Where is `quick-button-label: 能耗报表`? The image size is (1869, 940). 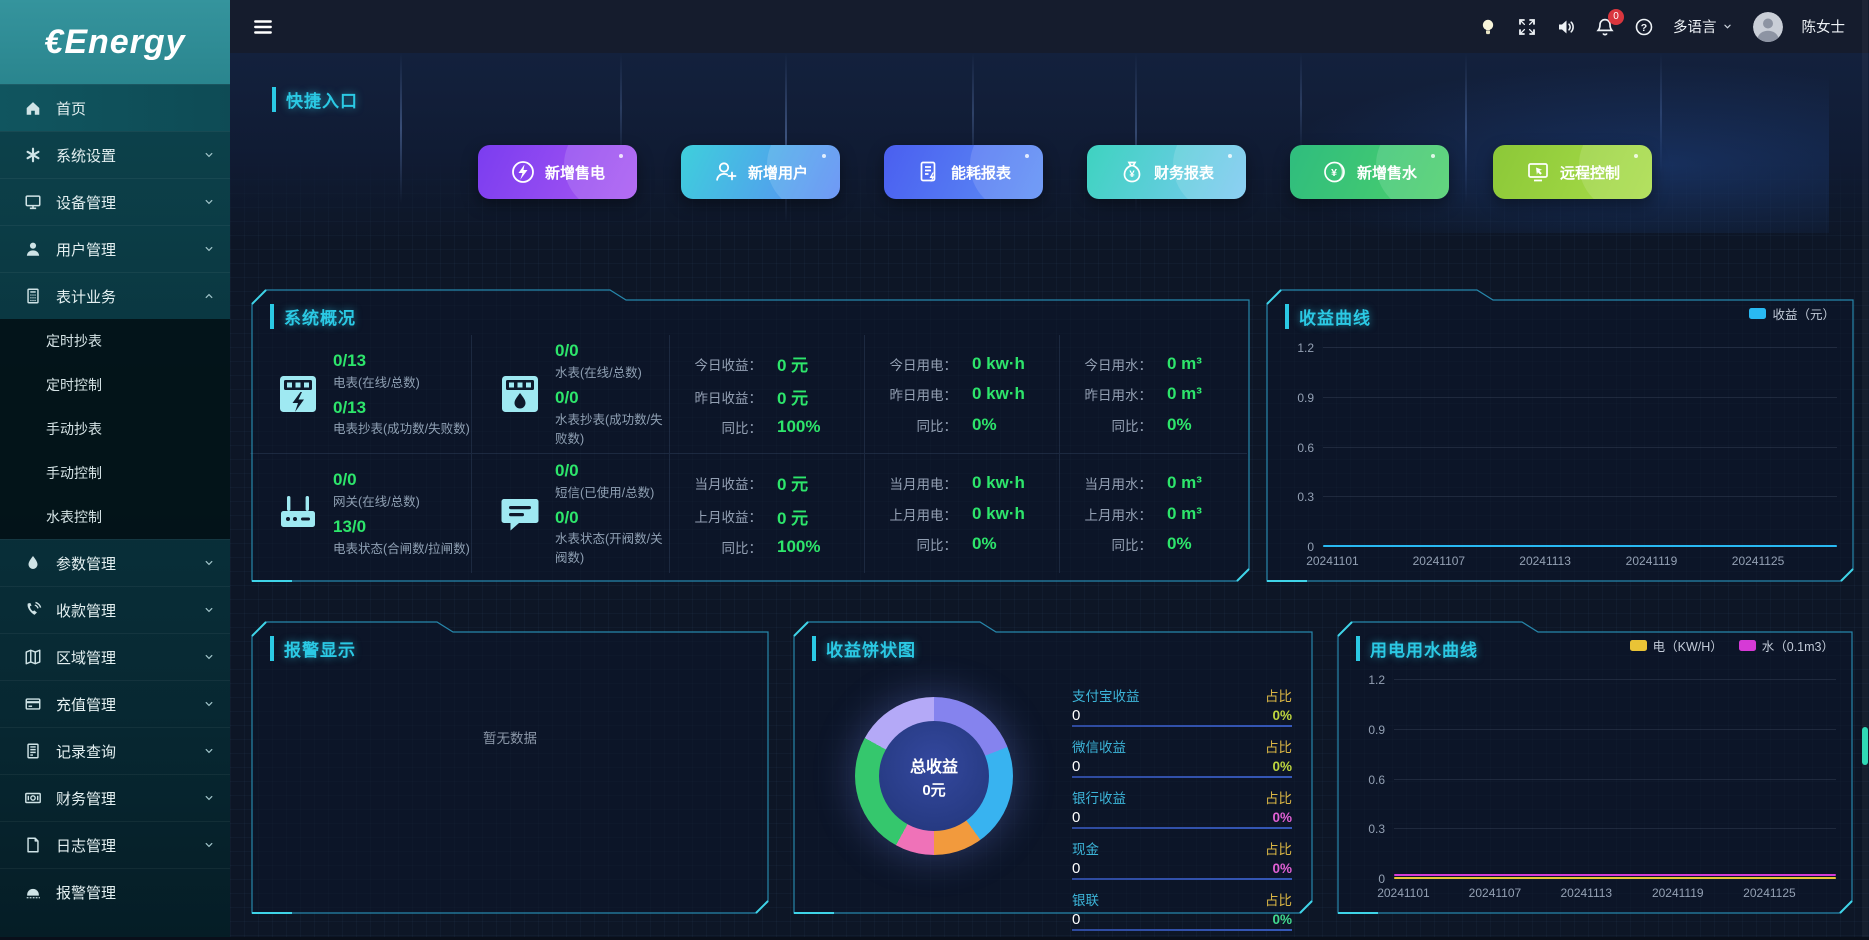 quick-button-label: 能耗报表 is located at coordinates (980, 173).